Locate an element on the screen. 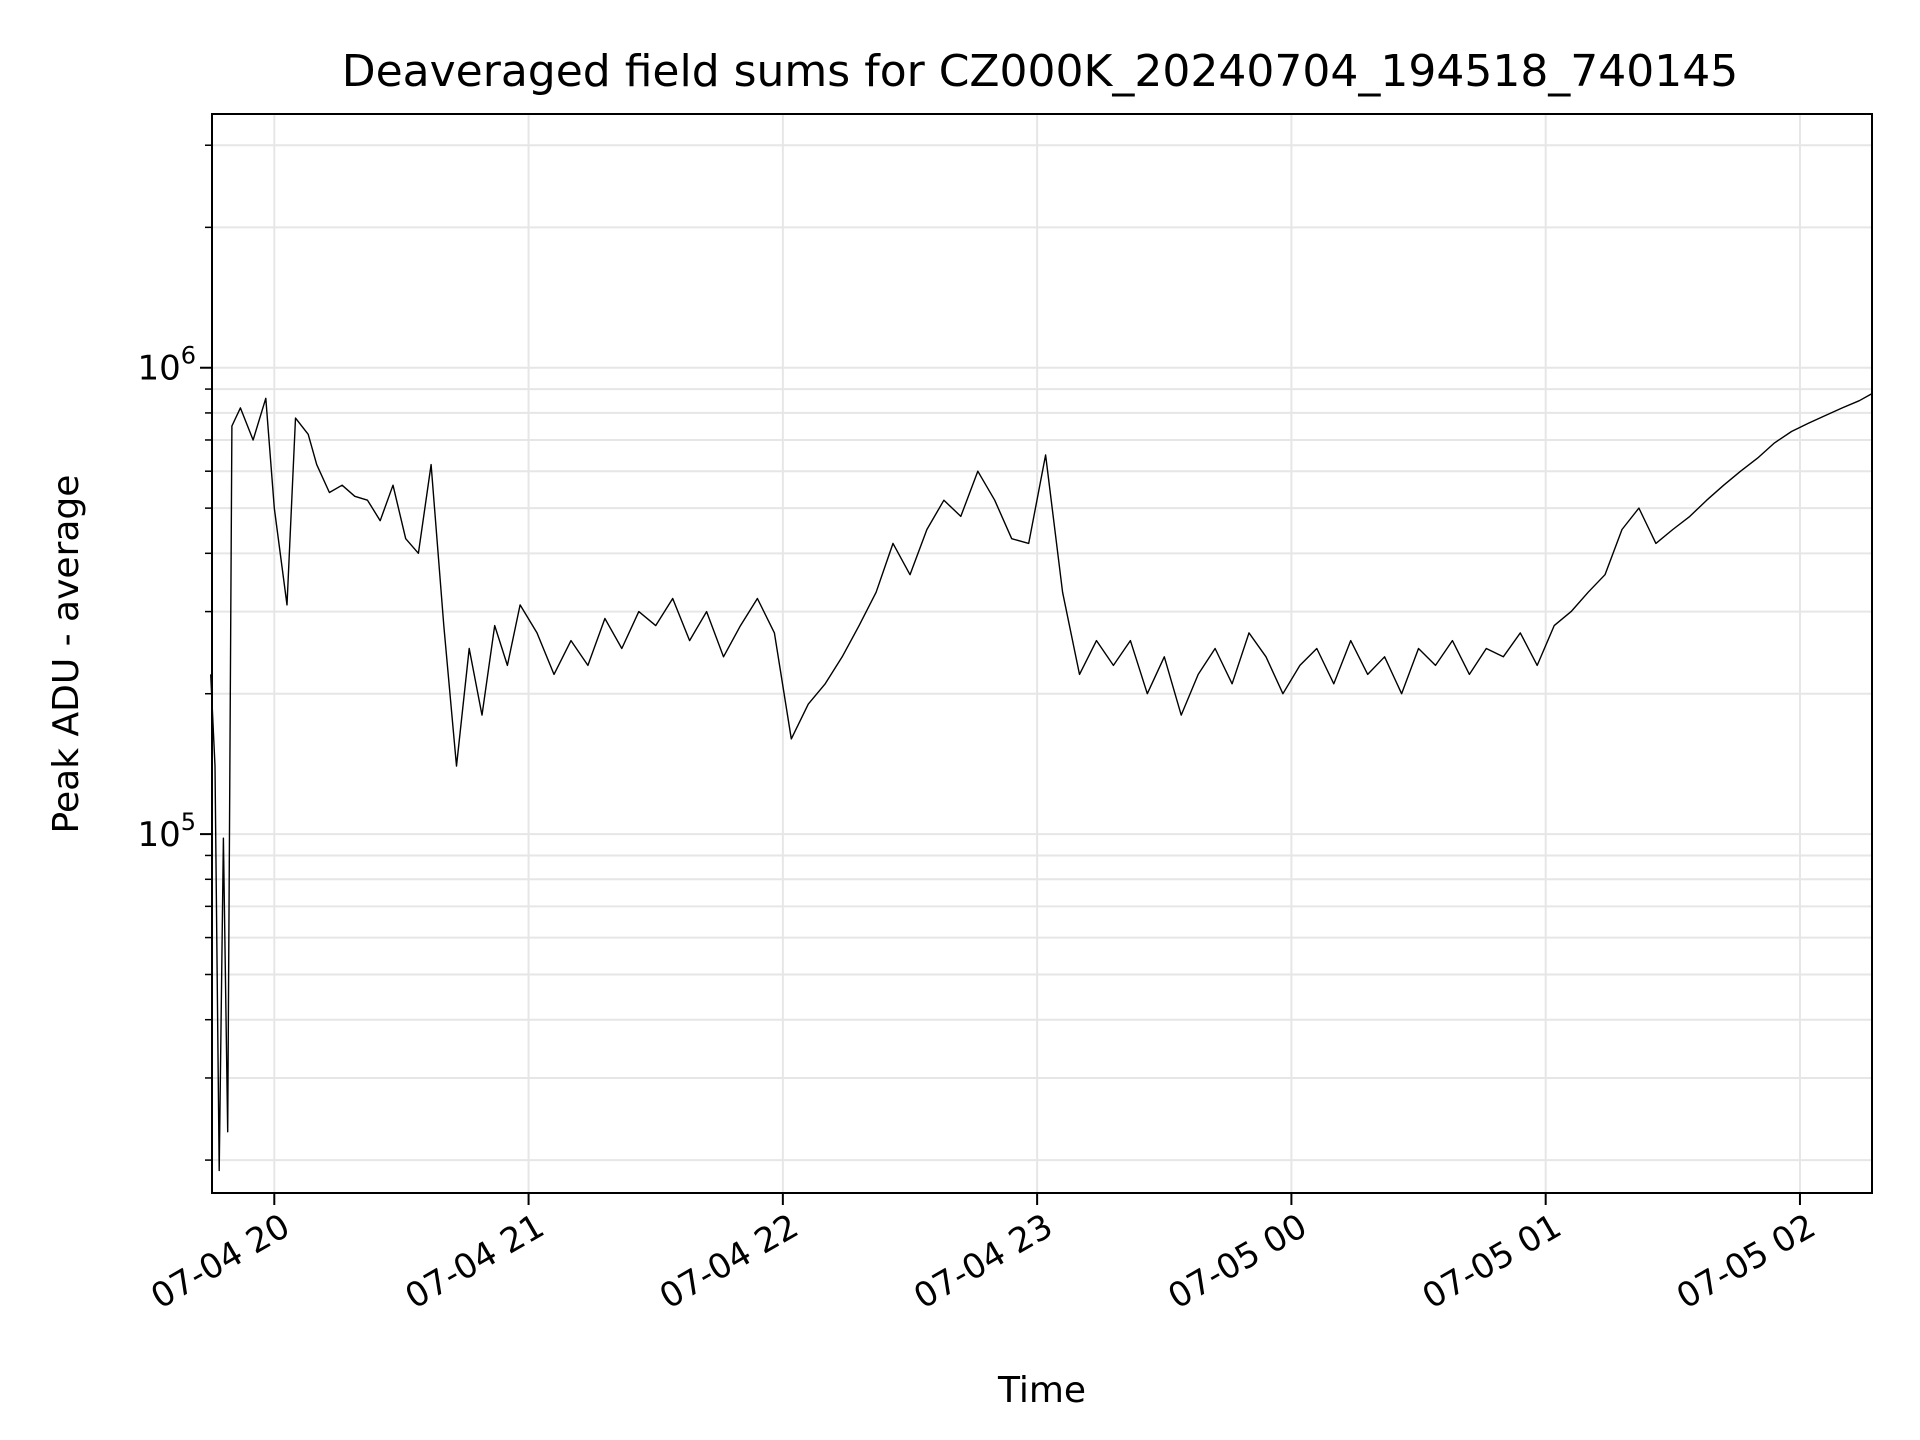 The height and width of the screenshot is (1440, 1920). x-tick-label: 07-05 00 is located at coordinates (1238, 1261).